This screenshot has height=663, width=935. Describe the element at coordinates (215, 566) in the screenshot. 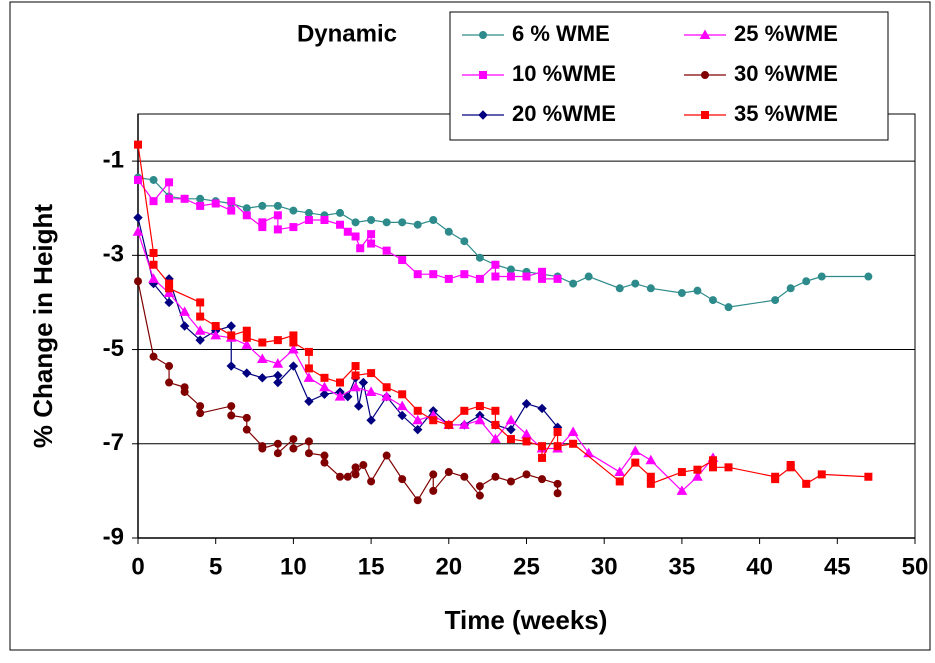

I see `x-tick-label: 5` at that location.